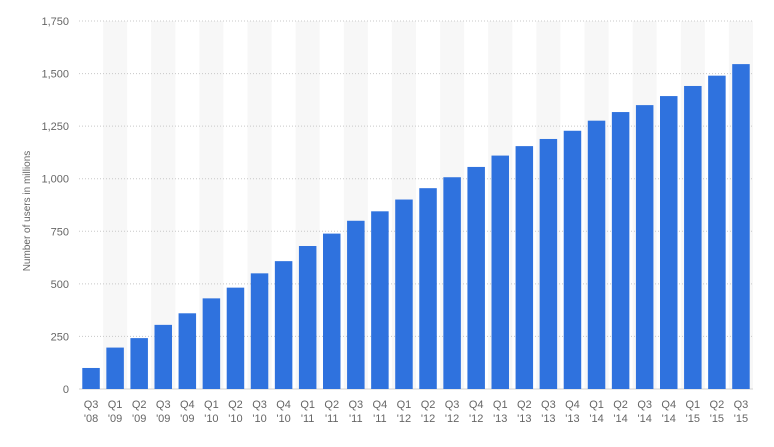 The height and width of the screenshot is (447, 774). Describe the element at coordinates (60, 285) in the screenshot. I see `y-tick-label: 500` at that location.